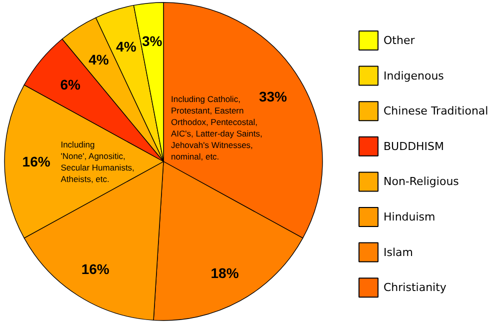 The image size is (490, 325). What do you see at coordinates (410, 217) in the screenshot?
I see `legend-label: Hinduism` at bounding box center [410, 217].